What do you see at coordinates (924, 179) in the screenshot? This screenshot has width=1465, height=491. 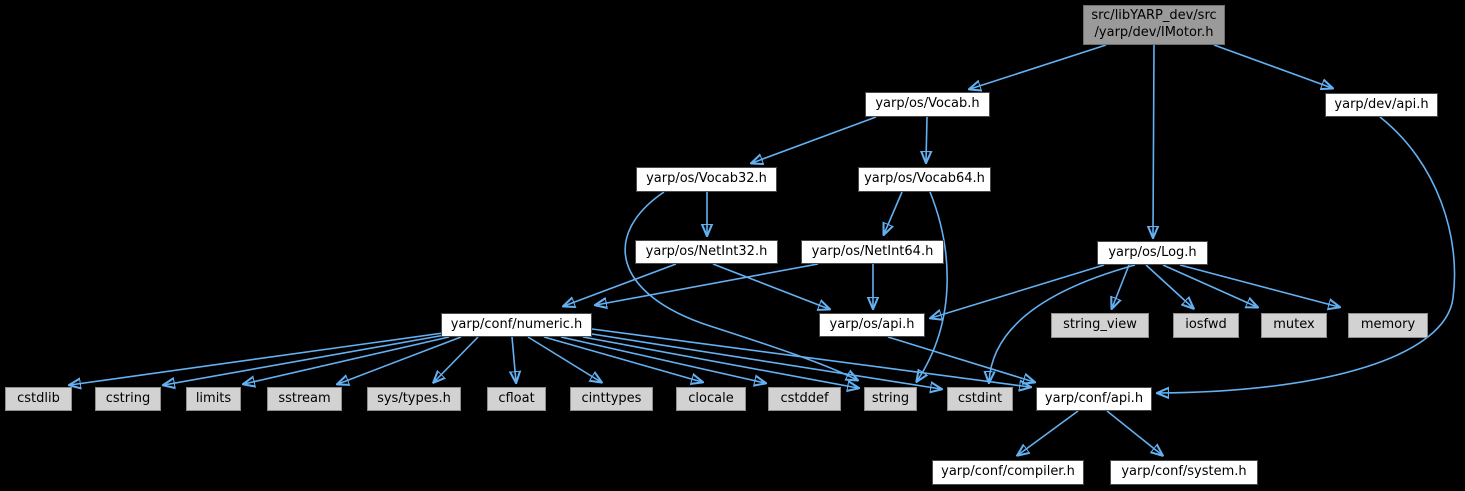 I see `node-yarp-os-vocab64: yarp/os/Vocab64.h` at bounding box center [924, 179].